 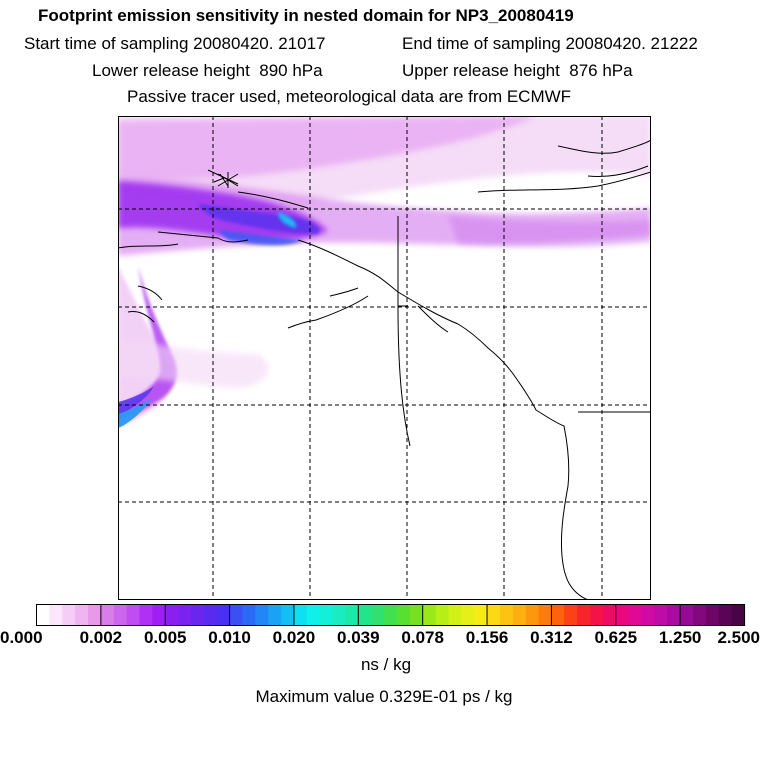 What do you see at coordinates (358, 637) in the screenshot?
I see `colorbar-tick-label: 0.039` at bounding box center [358, 637].